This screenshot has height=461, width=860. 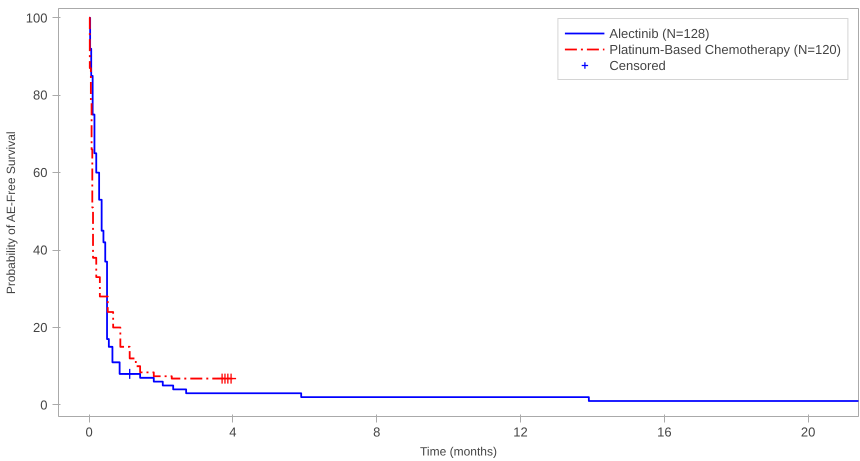 What do you see at coordinates (89, 432) in the screenshot?
I see `x-tick-label: 0` at bounding box center [89, 432].